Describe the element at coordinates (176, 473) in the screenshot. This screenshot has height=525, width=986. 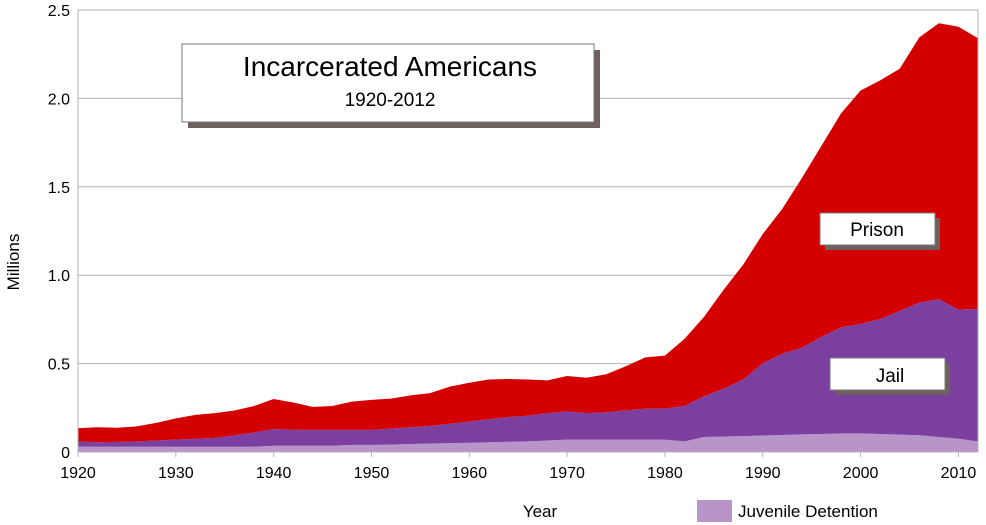
I see `x-tick-label: 1930` at that location.